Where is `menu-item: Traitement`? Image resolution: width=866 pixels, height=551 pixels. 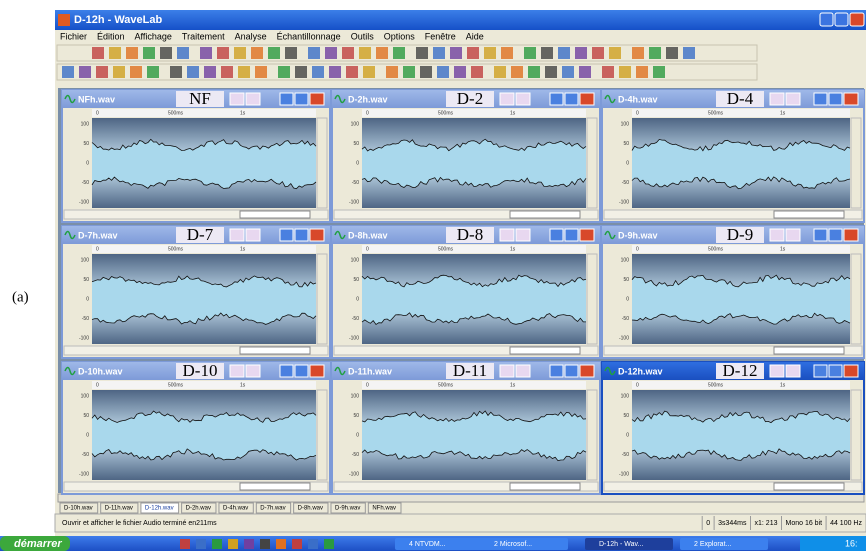 menu-item: Traitement is located at coordinates (203, 36).